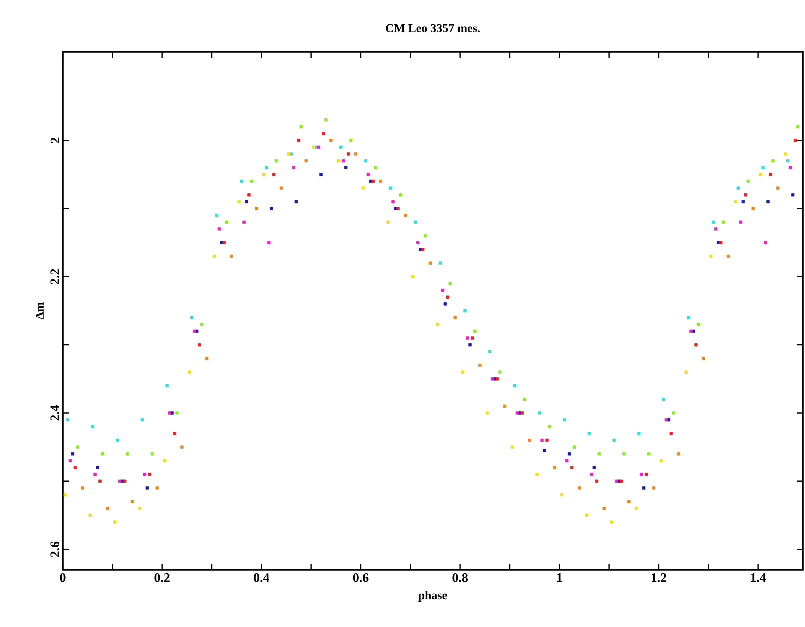 The width and height of the screenshot is (805, 627). Describe the element at coordinates (361, 578) in the screenshot. I see `x-tick-label: 0.6` at that location.